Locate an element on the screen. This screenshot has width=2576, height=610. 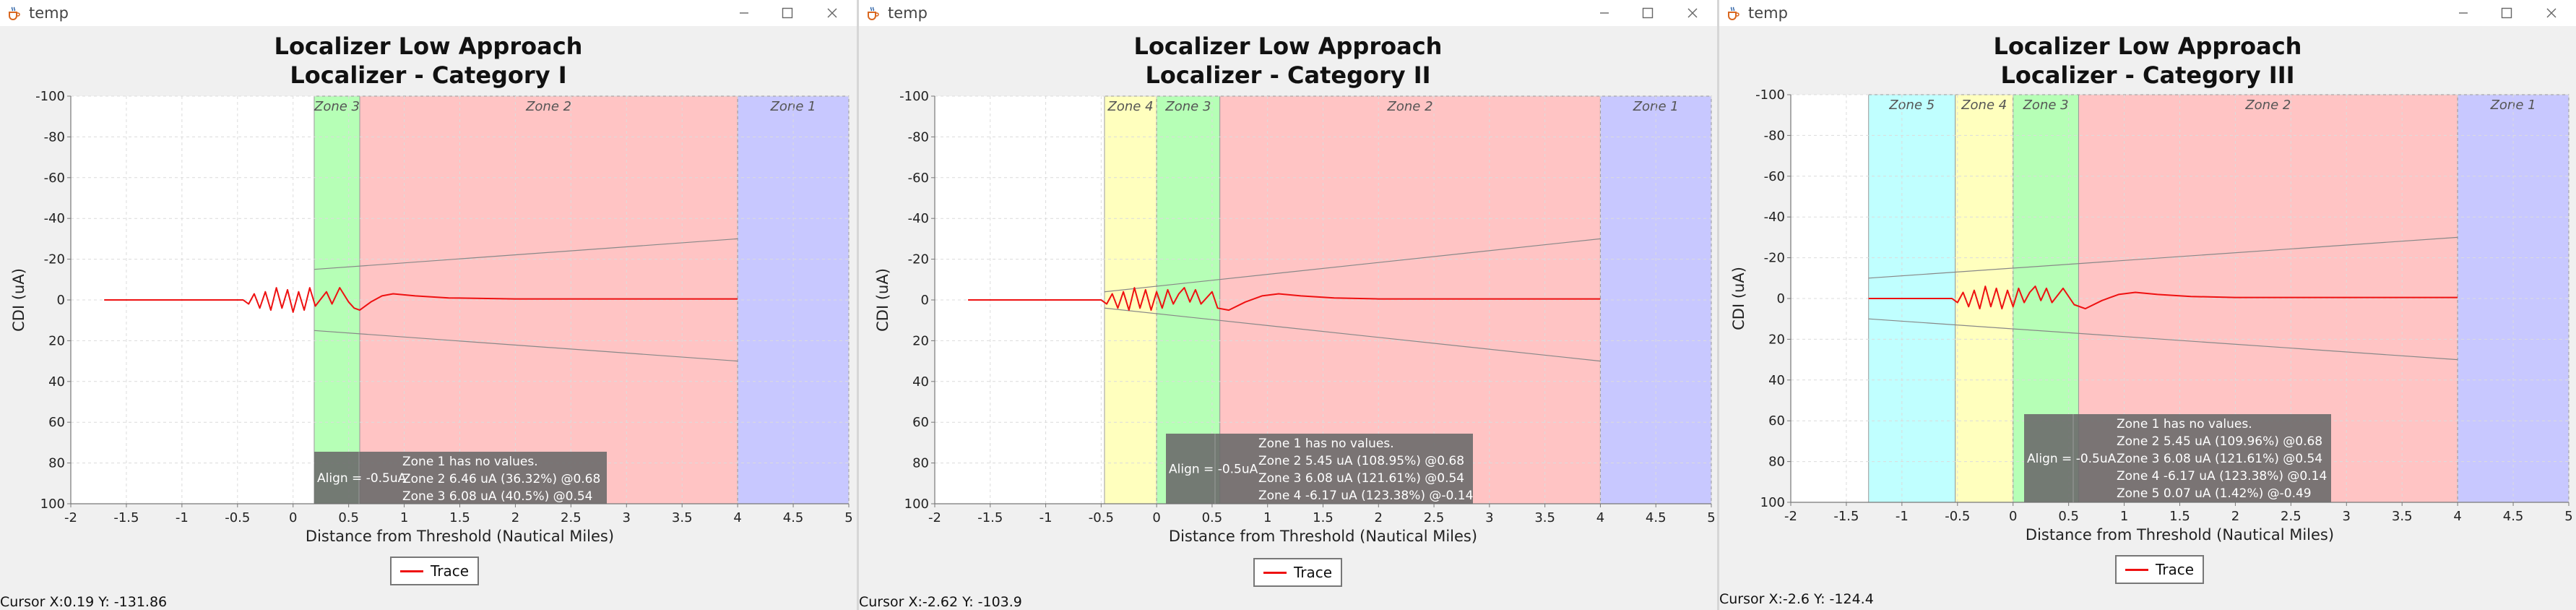
y-tick-label: -100 is located at coordinates (914, 96).